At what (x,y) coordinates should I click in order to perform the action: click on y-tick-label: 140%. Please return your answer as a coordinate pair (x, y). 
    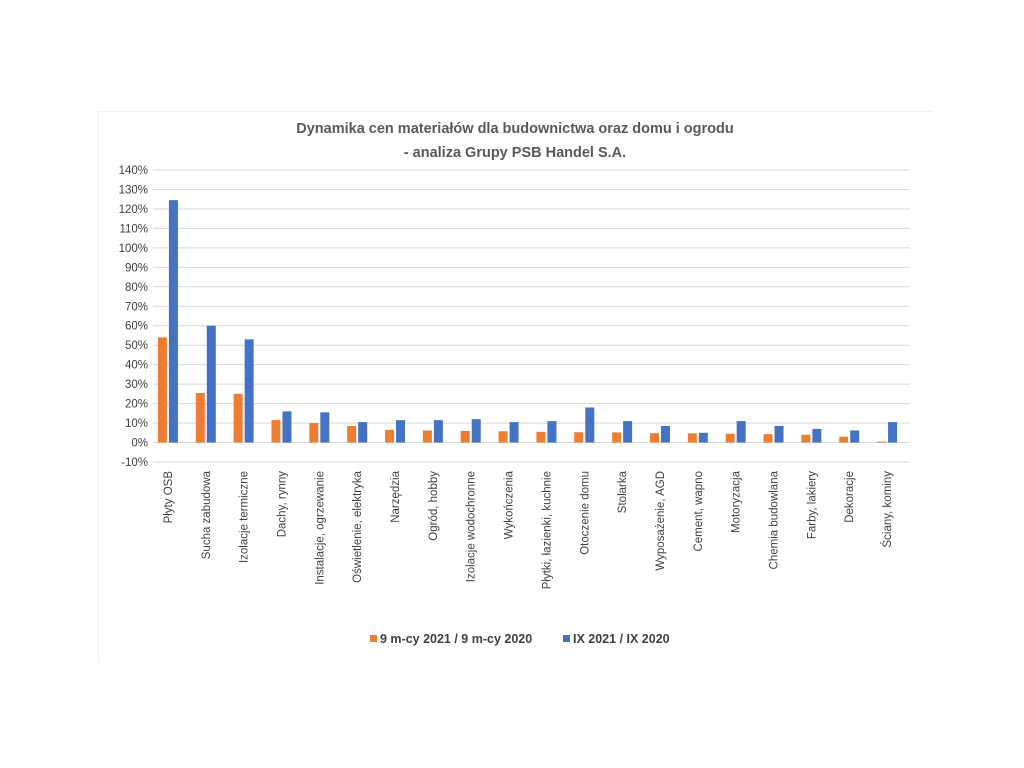
    Looking at the image, I should click on (133, 171).